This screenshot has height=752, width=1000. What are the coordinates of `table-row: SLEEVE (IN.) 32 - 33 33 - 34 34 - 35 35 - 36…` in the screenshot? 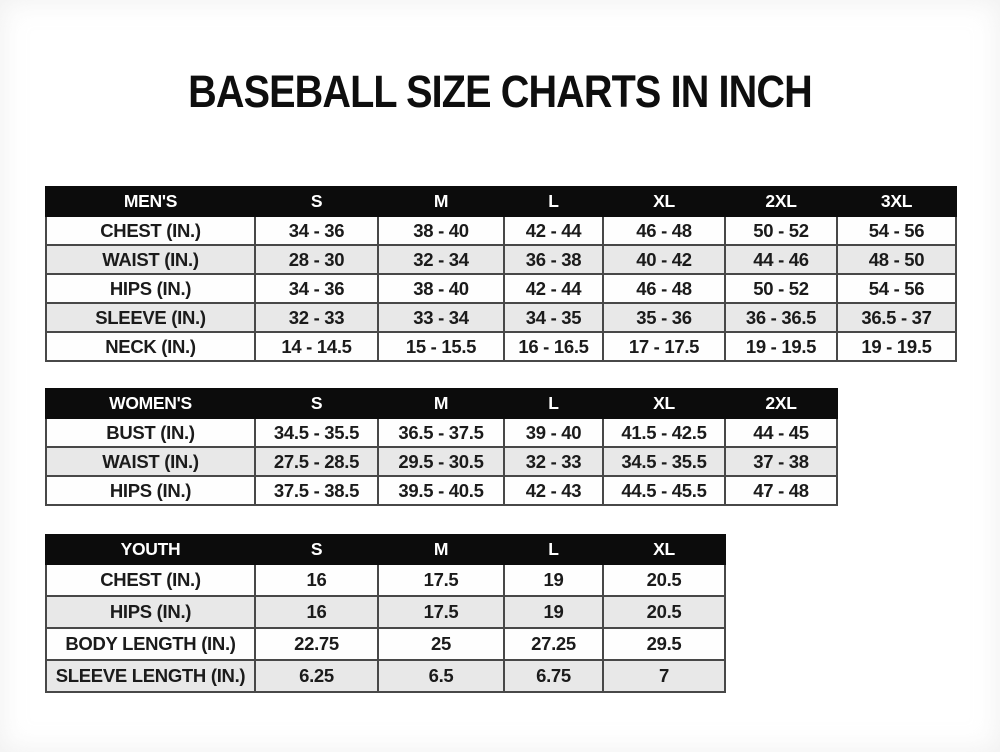 It's located at (501, 317).